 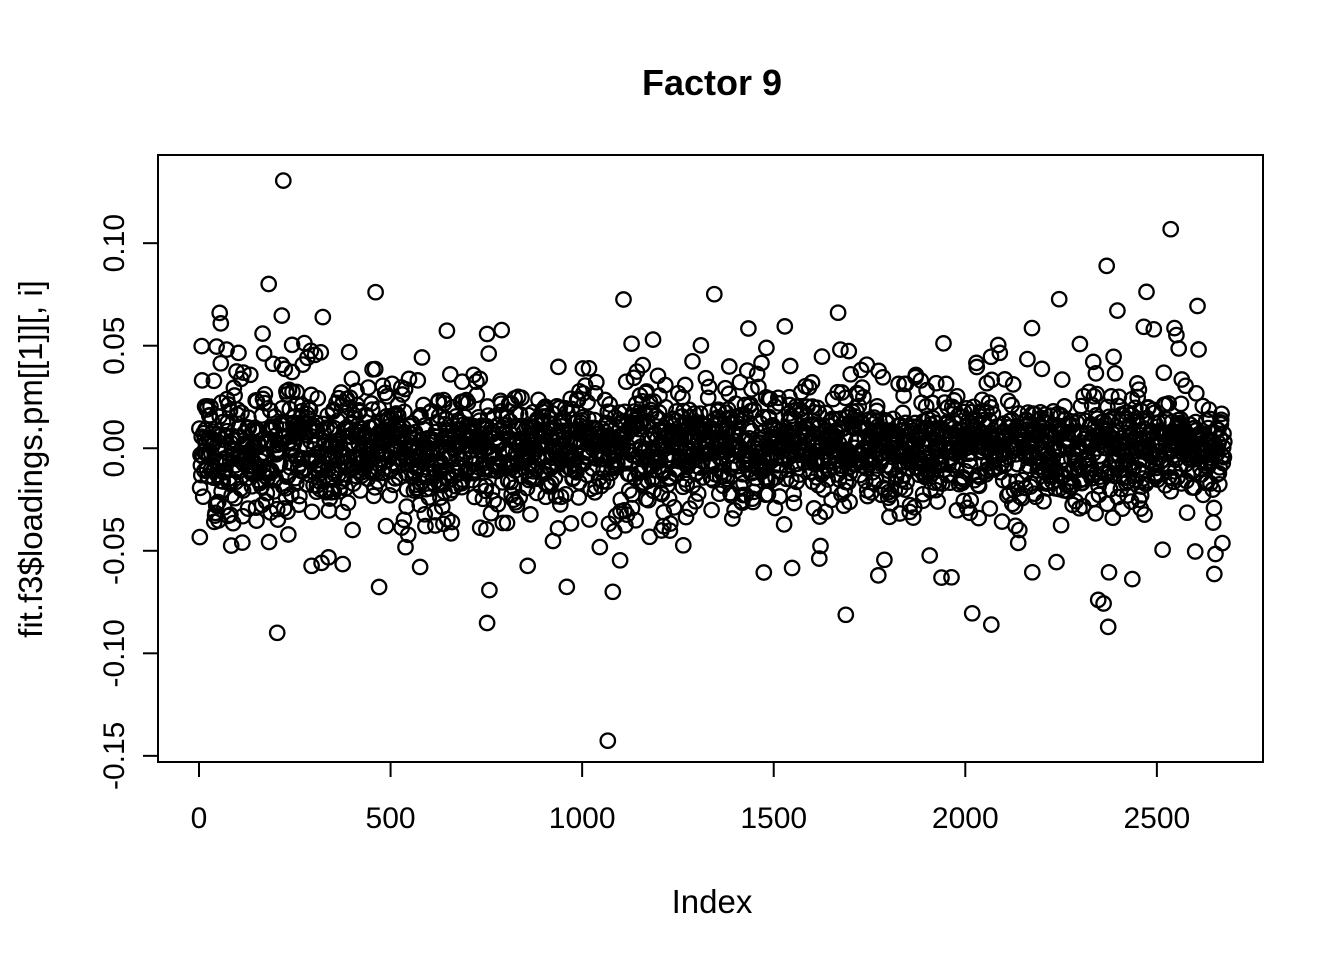 I want to click on y-tick-label: -0.10, so click(x=114, y=653).